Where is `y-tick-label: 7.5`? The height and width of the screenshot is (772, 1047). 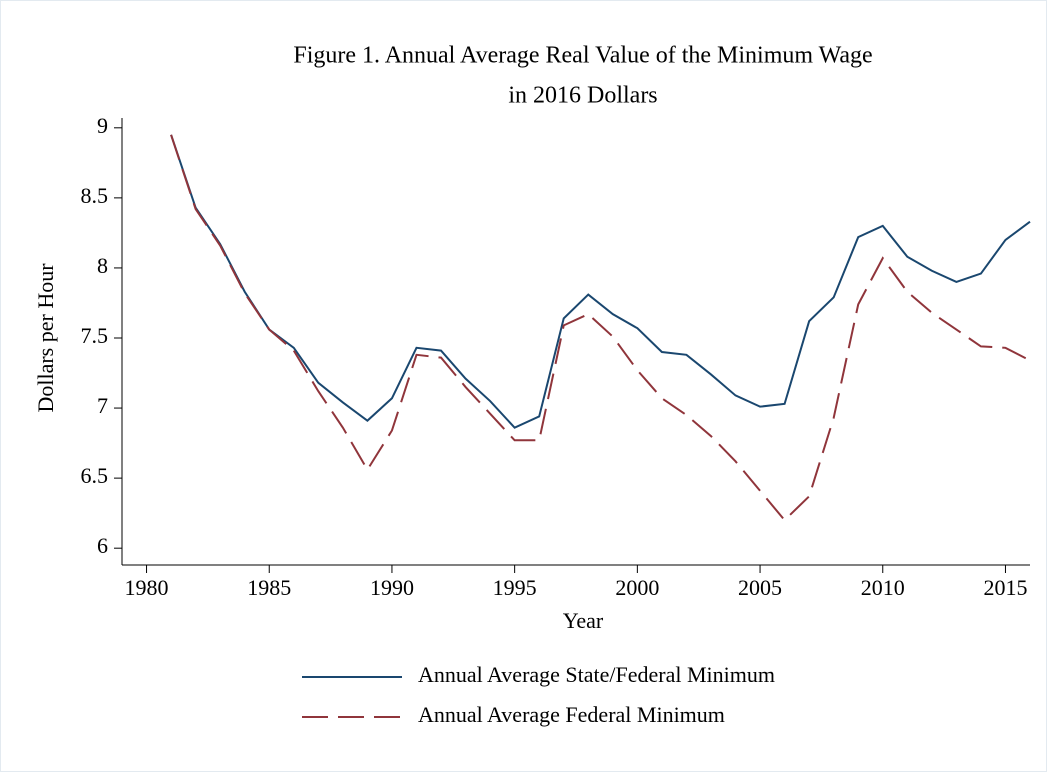 y-tick-label: 7.5 is located at coordinates (95, 335).